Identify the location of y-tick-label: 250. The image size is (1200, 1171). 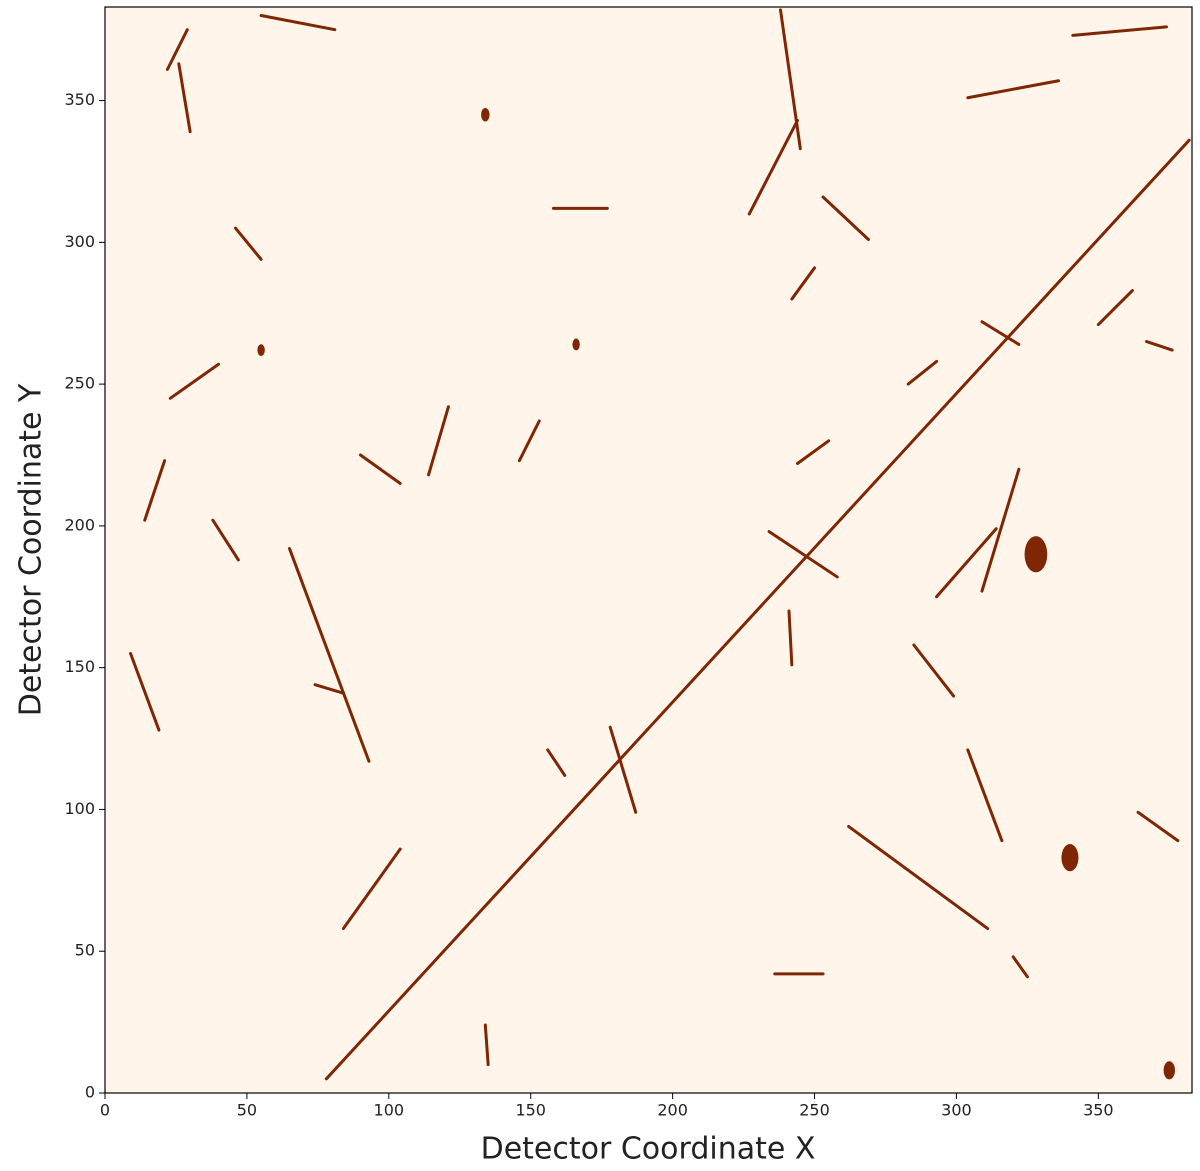
(79, 383).